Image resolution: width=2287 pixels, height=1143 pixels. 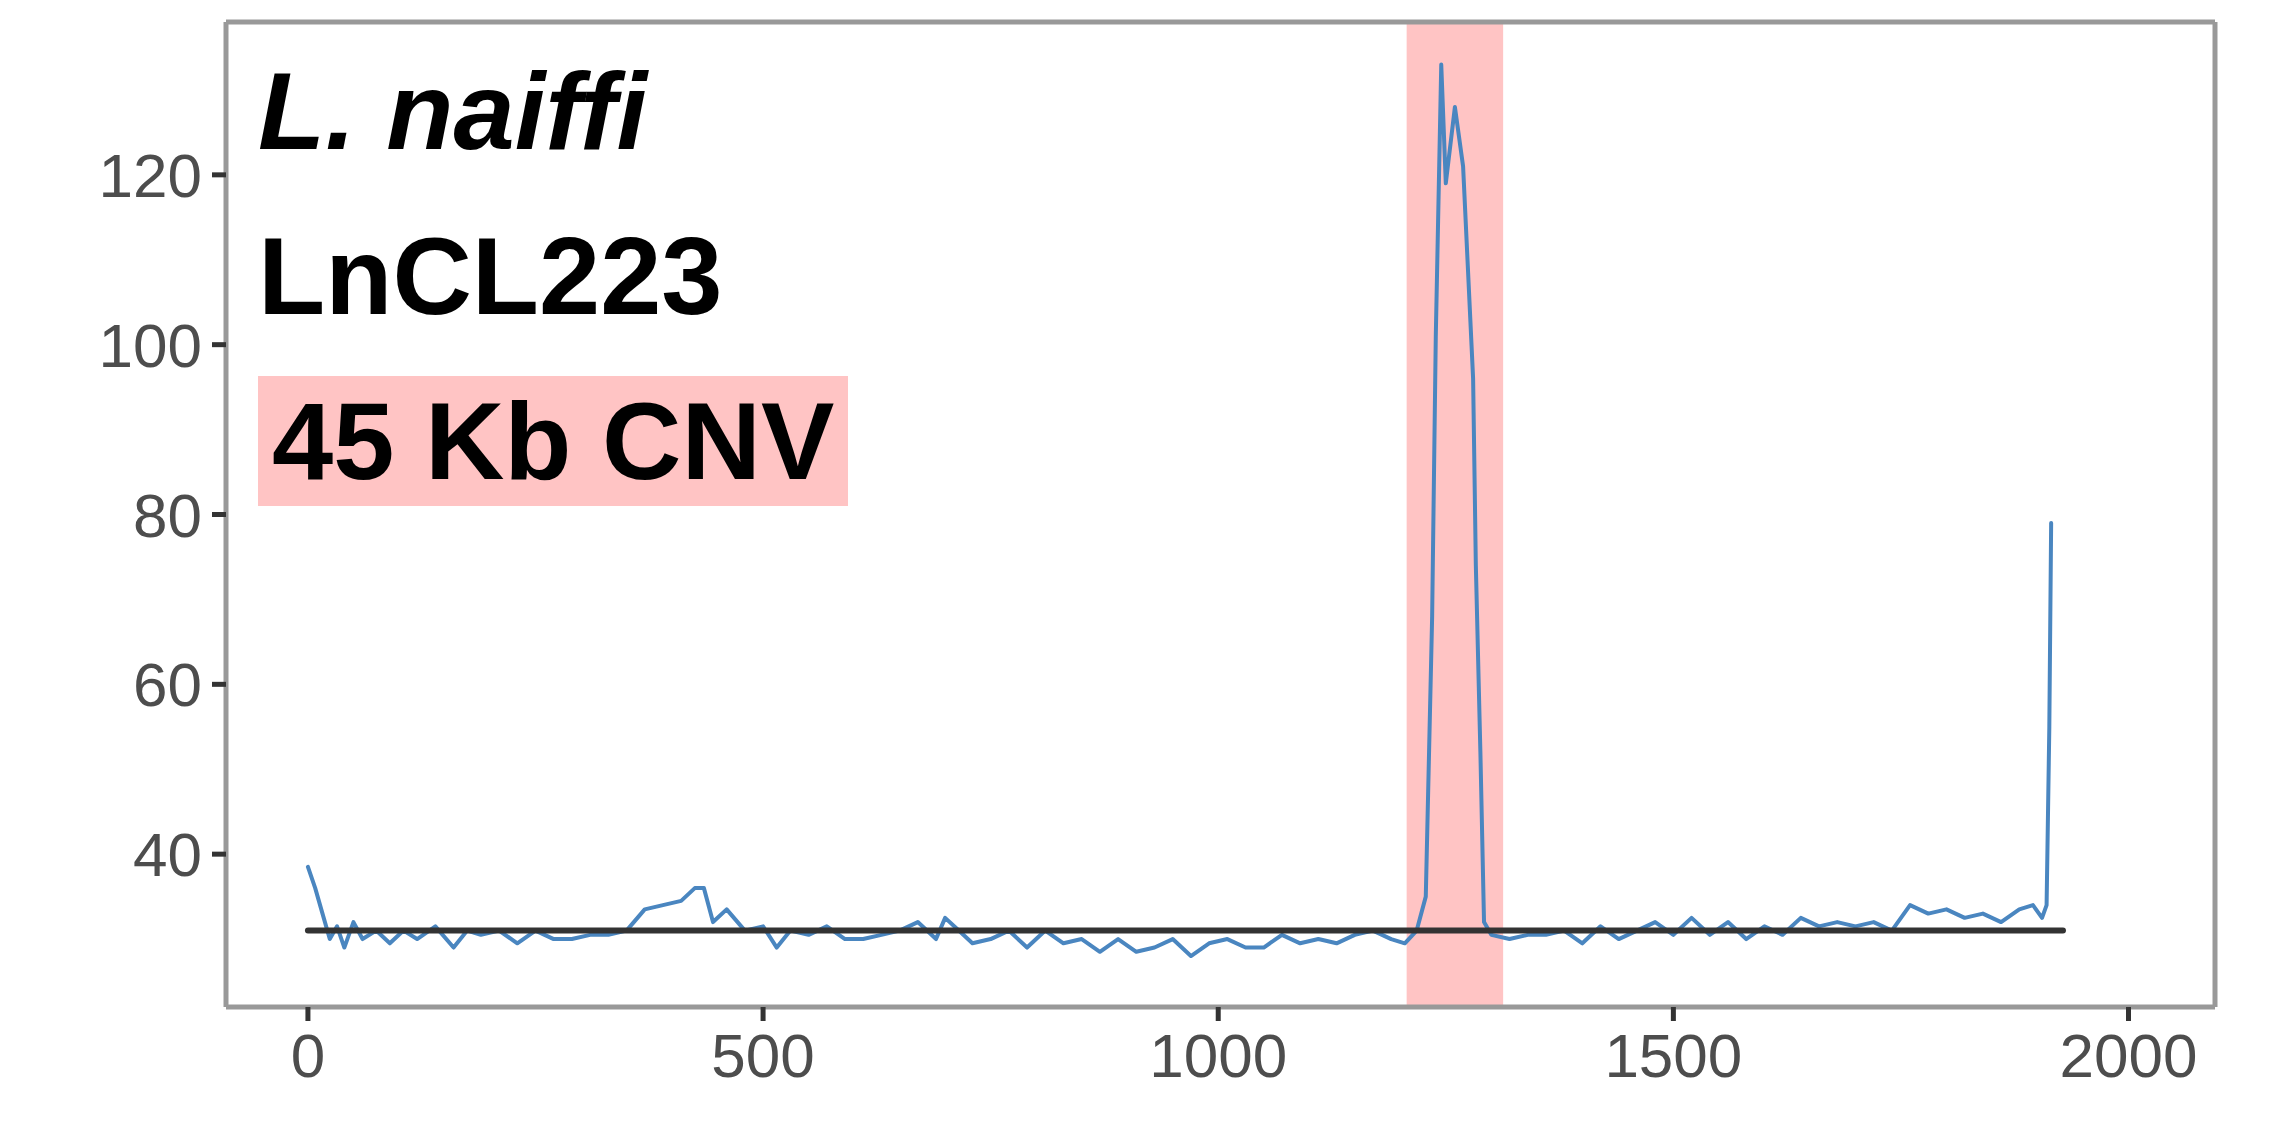 What do you see at coordinates (167, 855) in the screenshot?
I see `y-tick-label: 40` at bounding box center [167, 855].